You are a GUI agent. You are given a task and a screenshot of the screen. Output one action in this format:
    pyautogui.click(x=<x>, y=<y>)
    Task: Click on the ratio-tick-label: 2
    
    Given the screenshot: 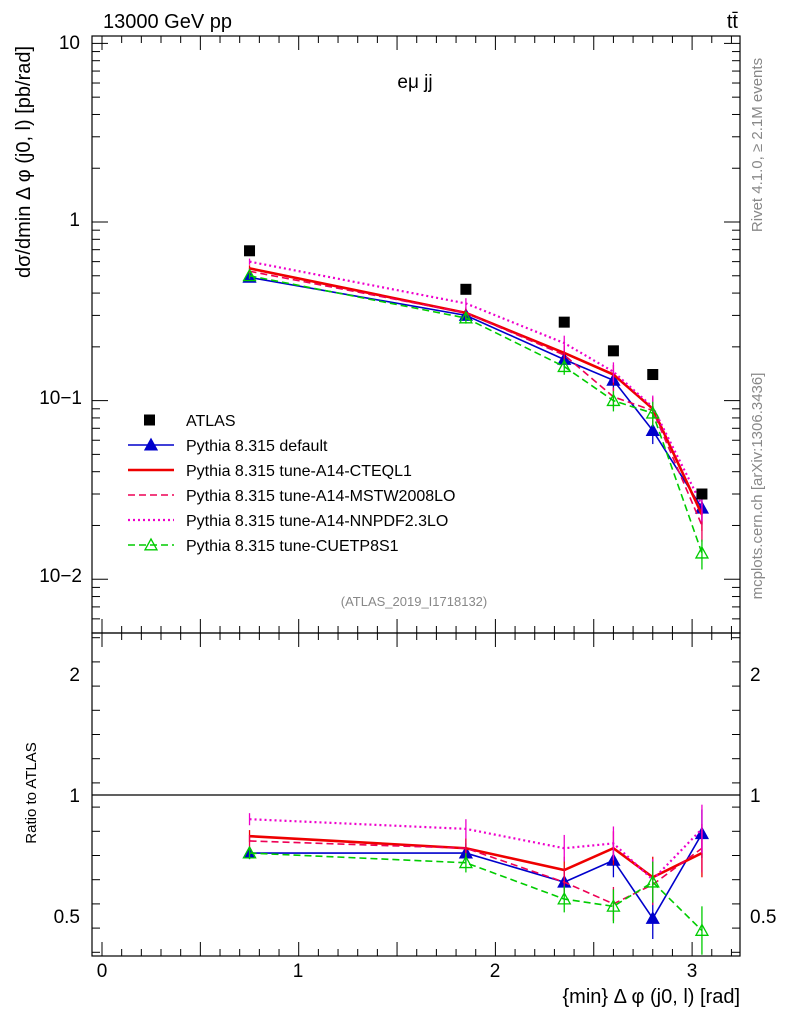 What is the action you would take?
    pyautogui.click(x=74, y=675)
    